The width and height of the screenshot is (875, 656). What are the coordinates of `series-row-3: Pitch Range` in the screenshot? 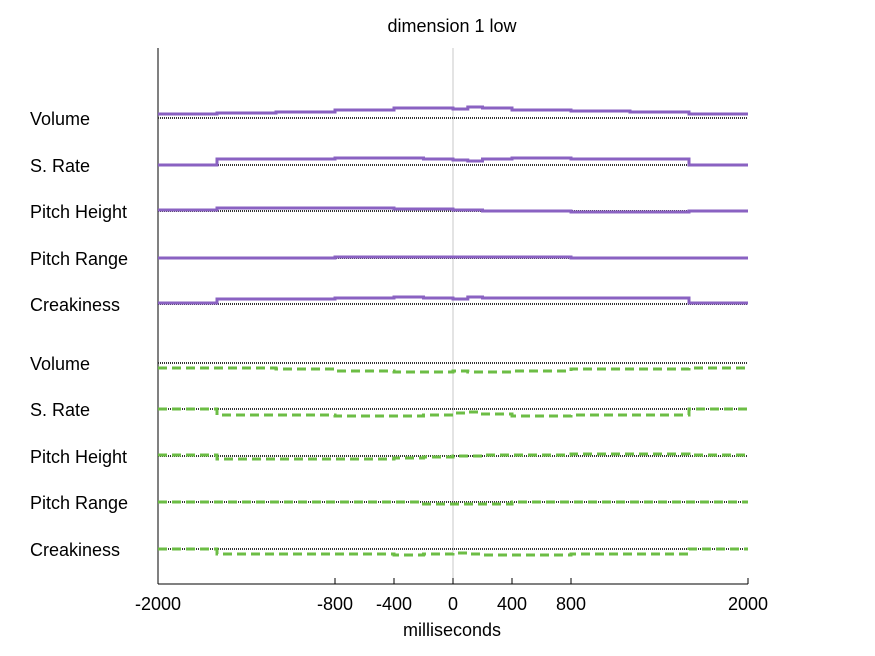 It's located at (389, 259).